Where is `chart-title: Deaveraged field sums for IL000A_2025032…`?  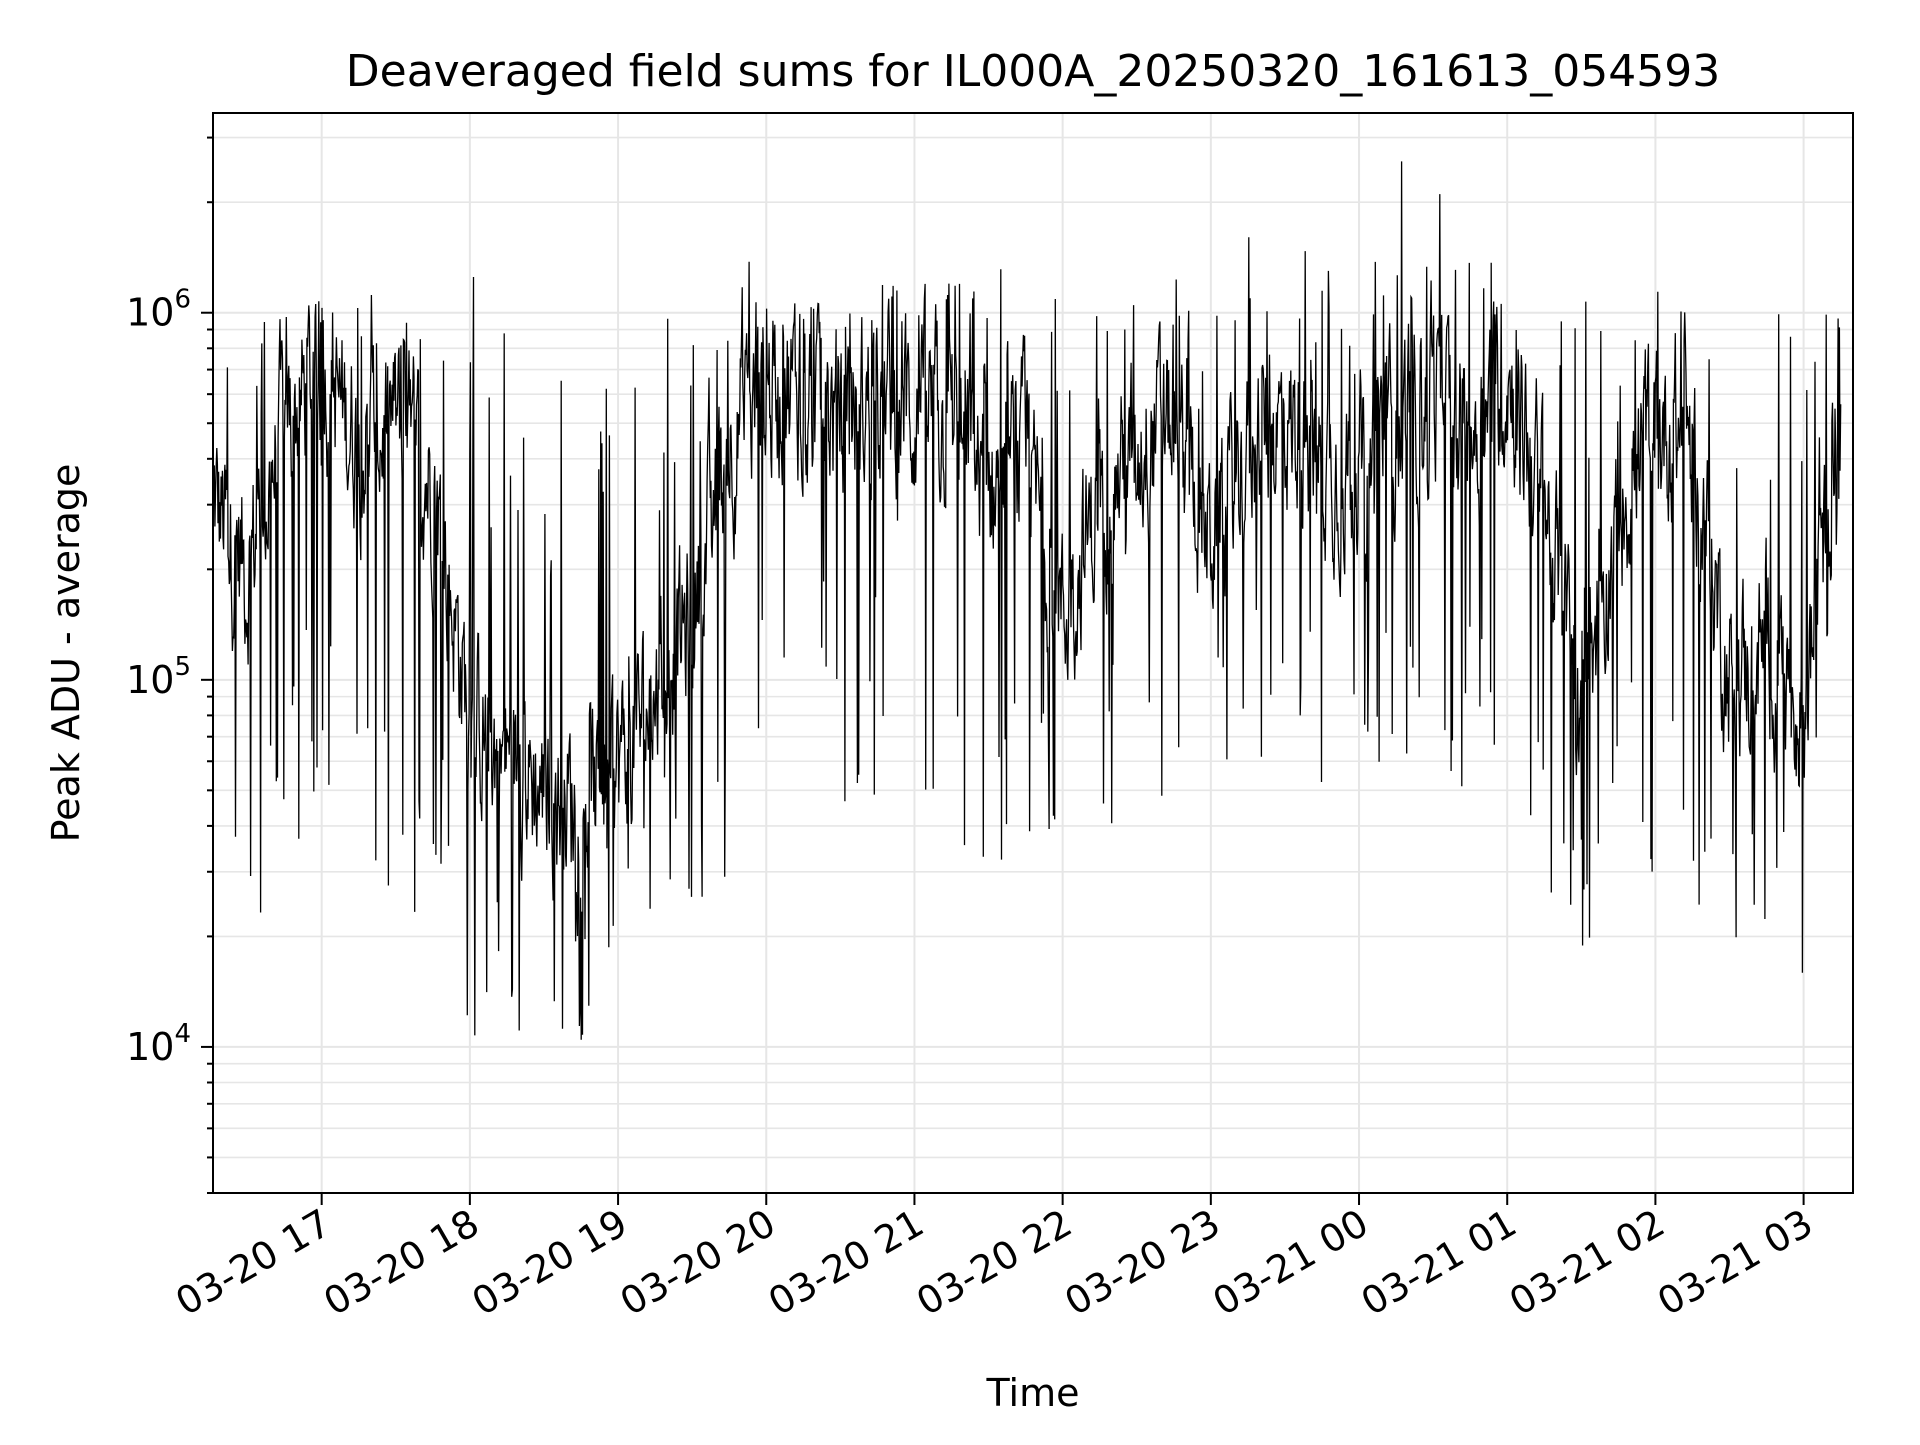
chart-title: Deaveraged field sums for IL000A_2025032… is located at coordinates (1033, 71).